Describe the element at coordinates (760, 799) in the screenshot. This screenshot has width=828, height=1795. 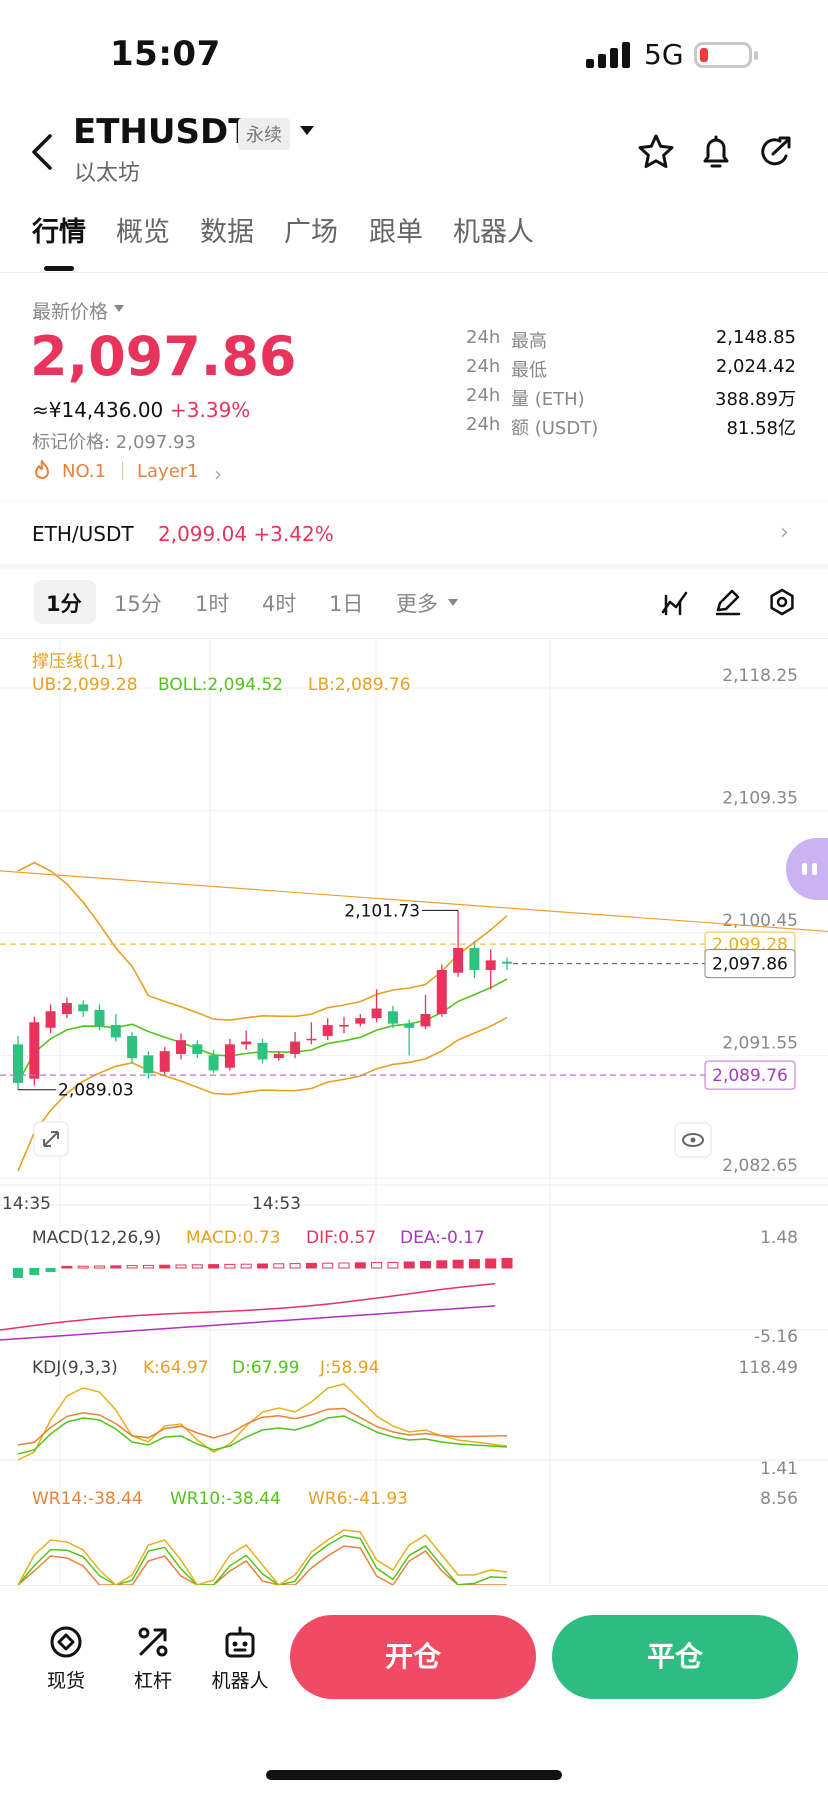
I see `y-axis-tick: 2,109.35` at that location.